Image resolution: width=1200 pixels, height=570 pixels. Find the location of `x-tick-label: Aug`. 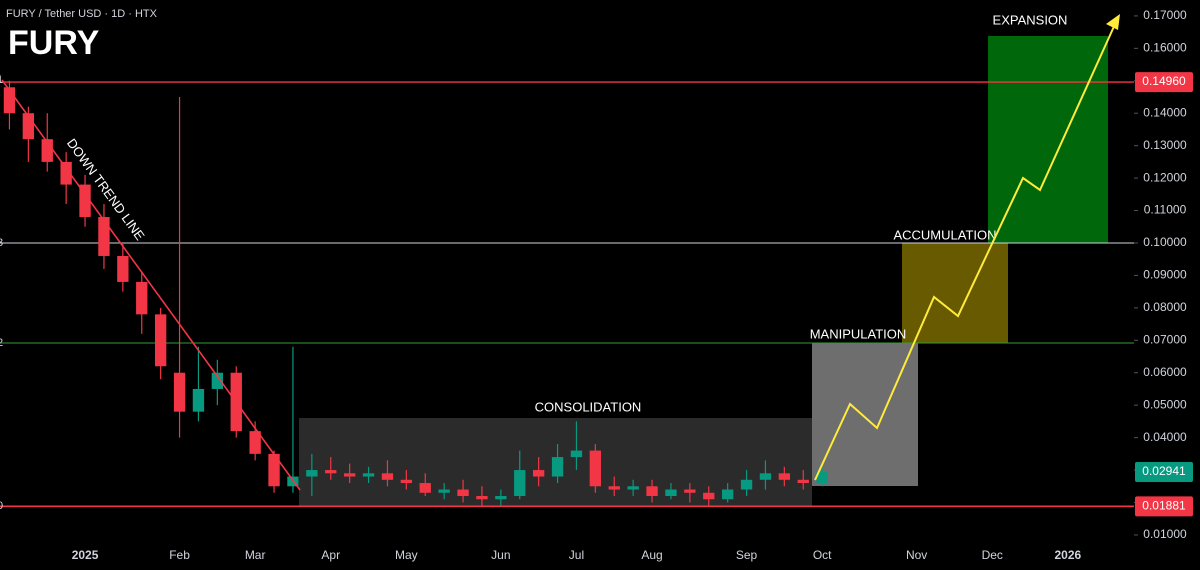

x-tick-label: Aug is located at coordinates (651, 555).